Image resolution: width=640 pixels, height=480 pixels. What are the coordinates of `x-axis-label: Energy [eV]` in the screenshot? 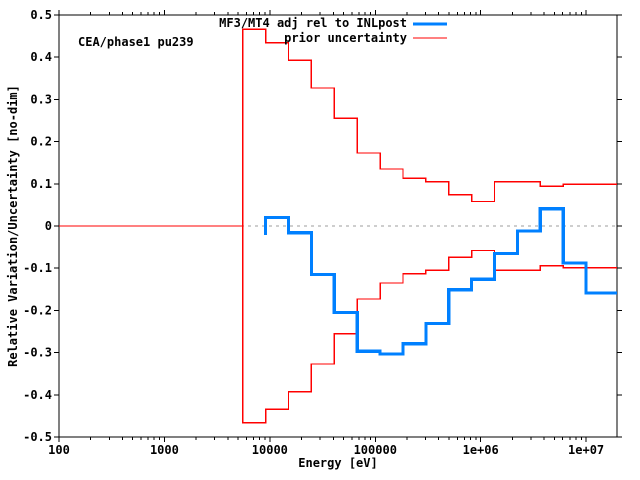 It's located at (337, 463).